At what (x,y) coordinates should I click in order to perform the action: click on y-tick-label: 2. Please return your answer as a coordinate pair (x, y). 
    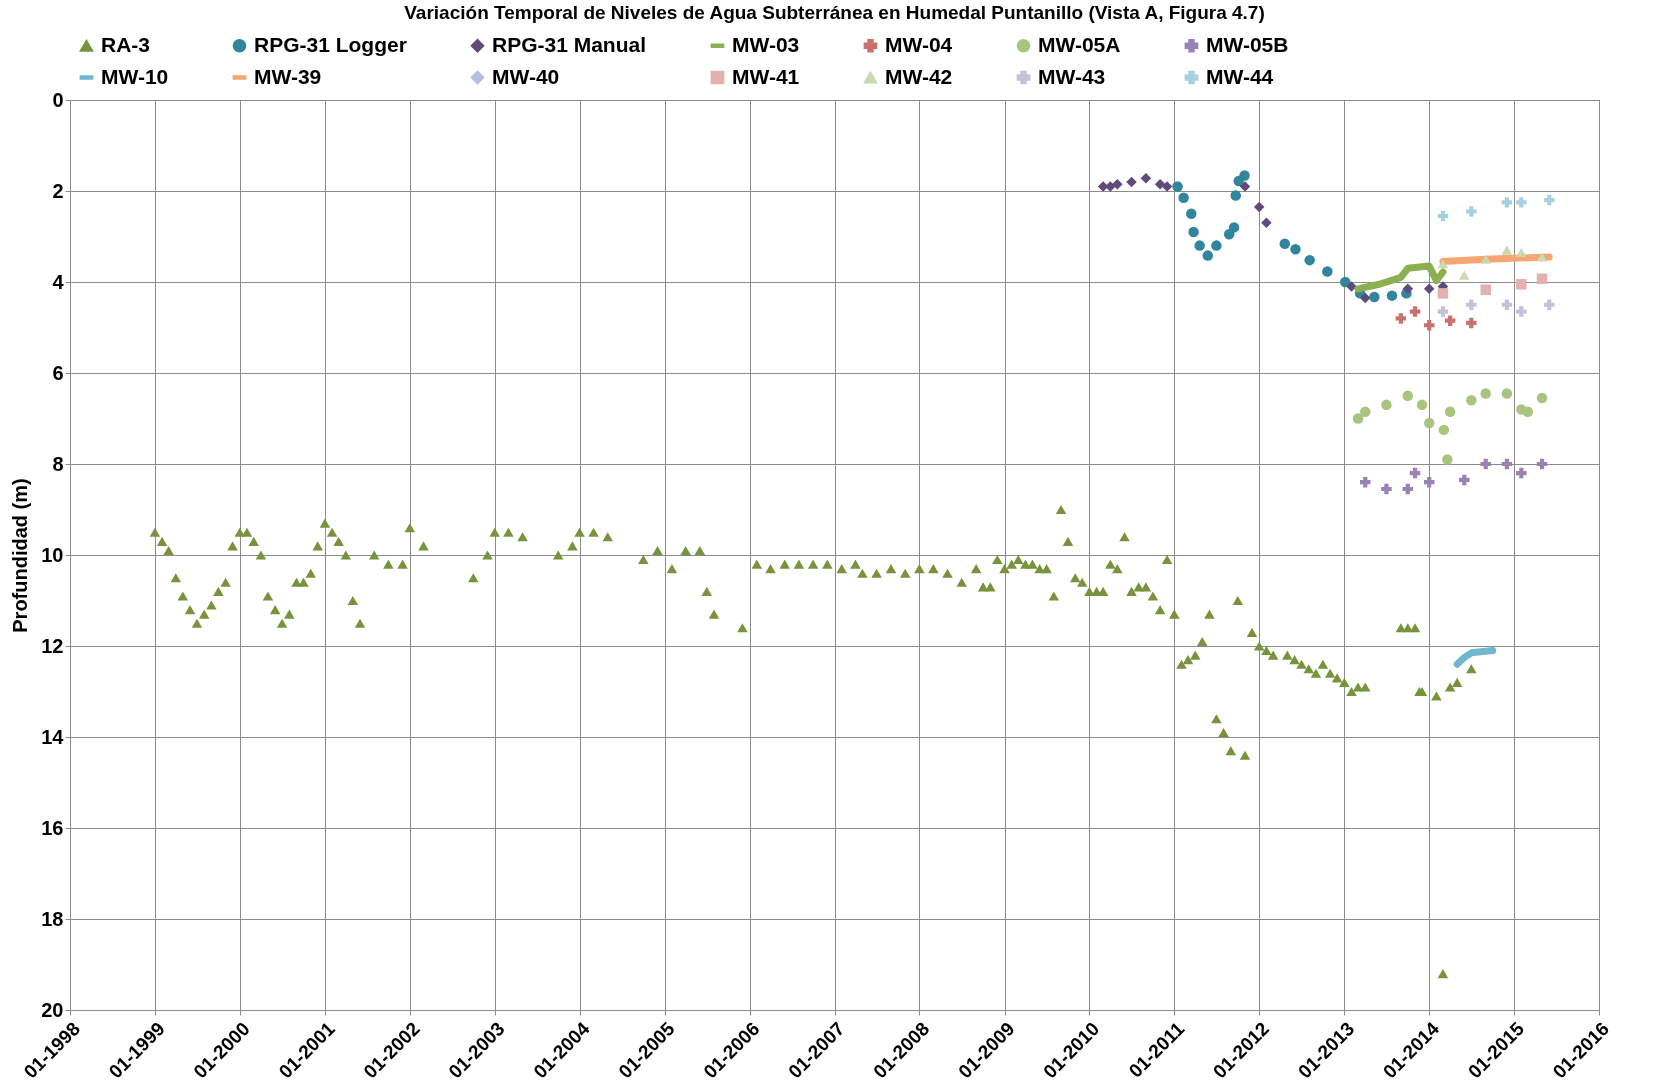
    Looking at the image, I should click on (58, 190).